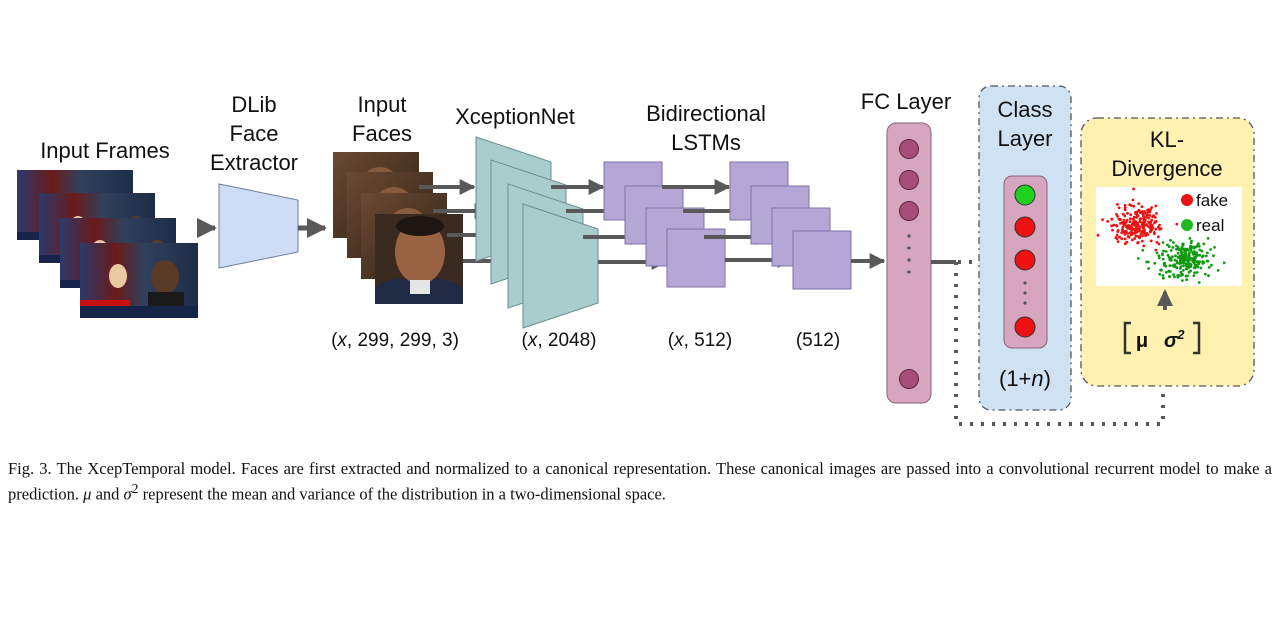 This screenshot has height=640, width=1280. What do you see at coordinates (258, 226) in the screenshot?
I see `dlib-extractor-block` at bounding box center [258, 226].